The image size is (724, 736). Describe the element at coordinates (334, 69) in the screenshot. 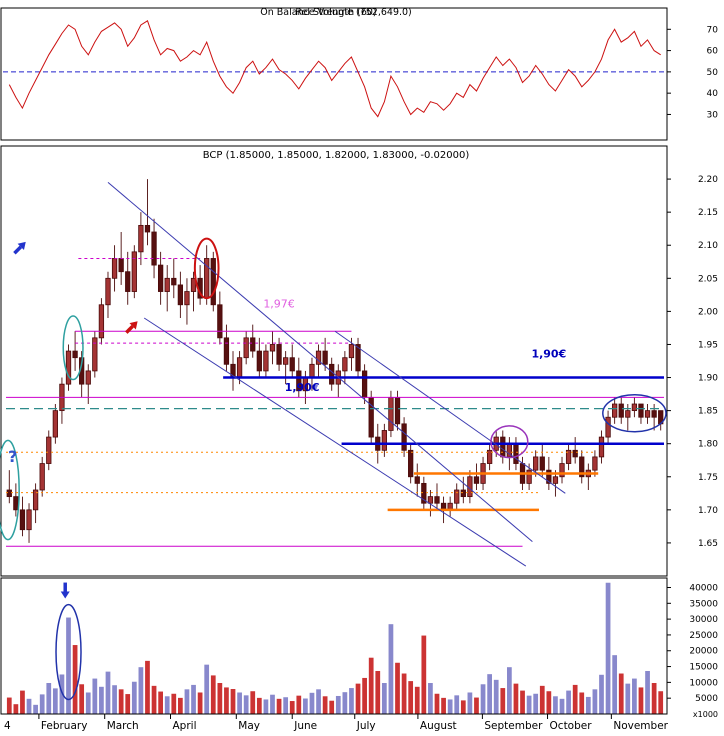

I see `indicator-line` at that location.